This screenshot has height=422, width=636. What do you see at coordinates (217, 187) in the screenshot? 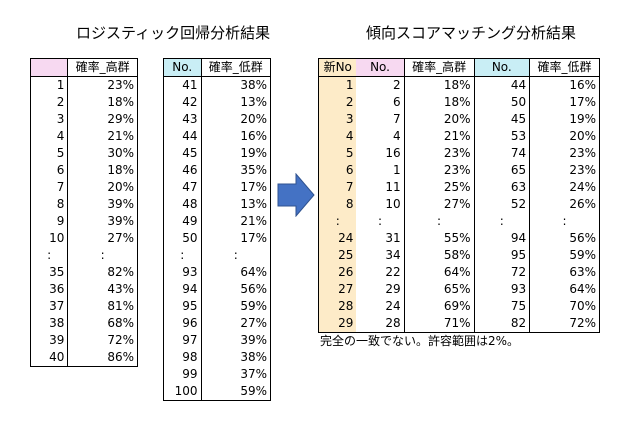
I see `table-row: 47 17%` at bounding box center [217, 187].